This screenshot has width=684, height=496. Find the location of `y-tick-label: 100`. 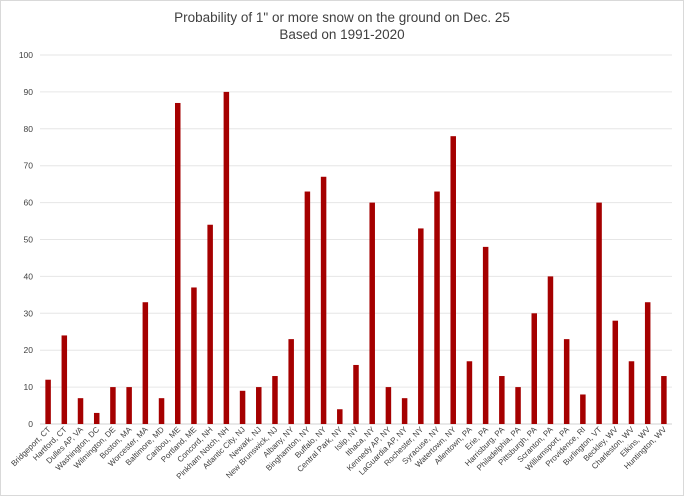

y-tick-label: 100 is located at coordinates (26, 55).